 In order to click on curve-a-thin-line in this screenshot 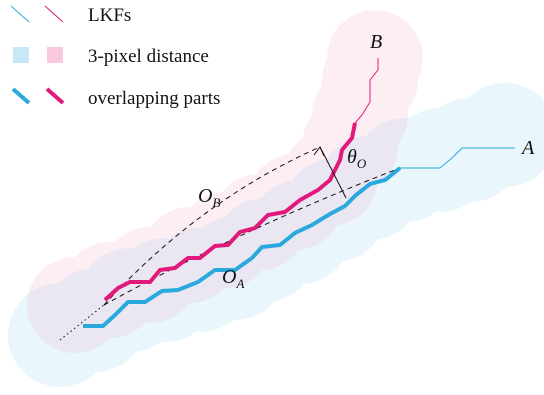, I will do `click(457, 158)`.